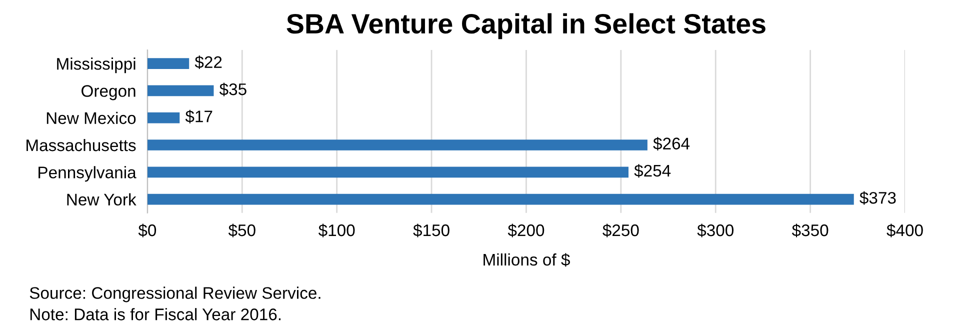 This screenshot has height=329, width=970. I want to click on data-label: $254, so click(652, 171).